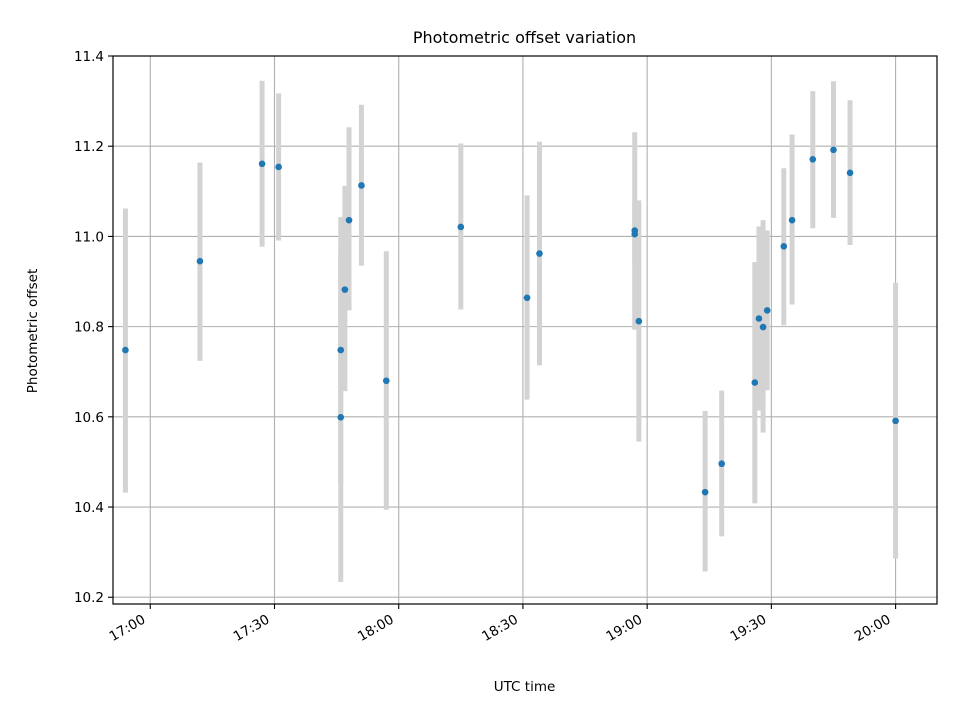 The width and height of the screenshot is (960, 720). I want to click on chart-title: Photometric offset variation, so click(524, 37).